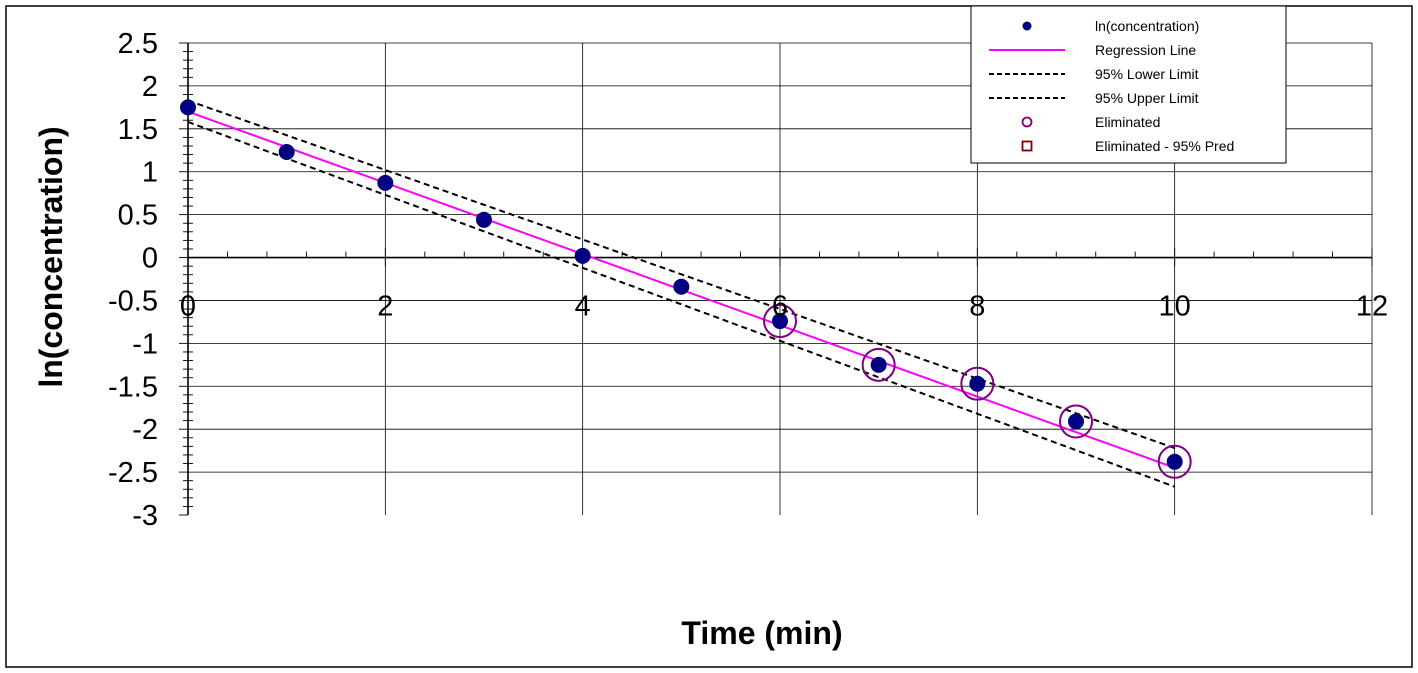  Describe the element at coordinates (133, 301) in the screenshot. I see `y-tick-label: -0.5` at that location.